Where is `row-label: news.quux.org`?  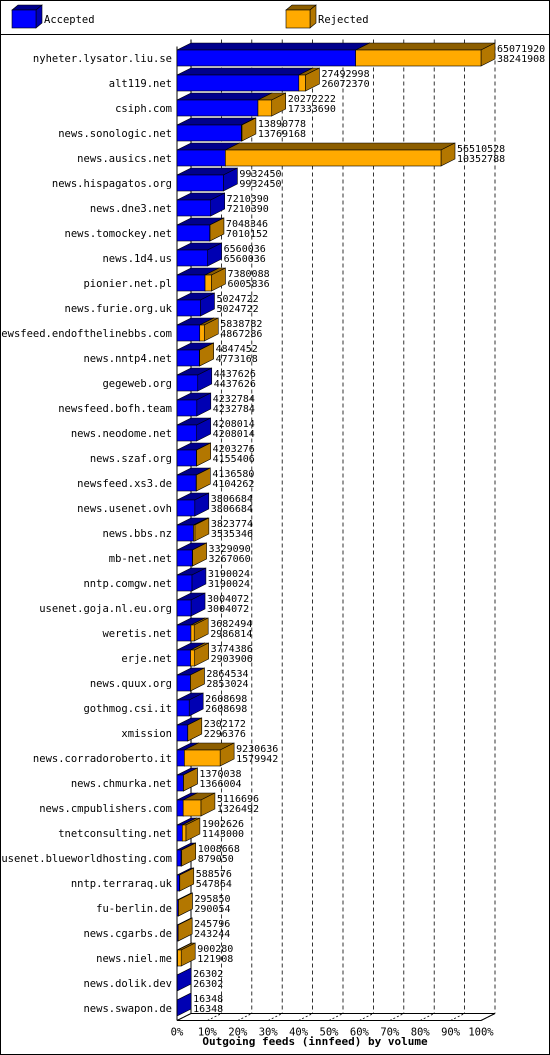
row-label: news.quux.org is located at coordinates (131, 684).